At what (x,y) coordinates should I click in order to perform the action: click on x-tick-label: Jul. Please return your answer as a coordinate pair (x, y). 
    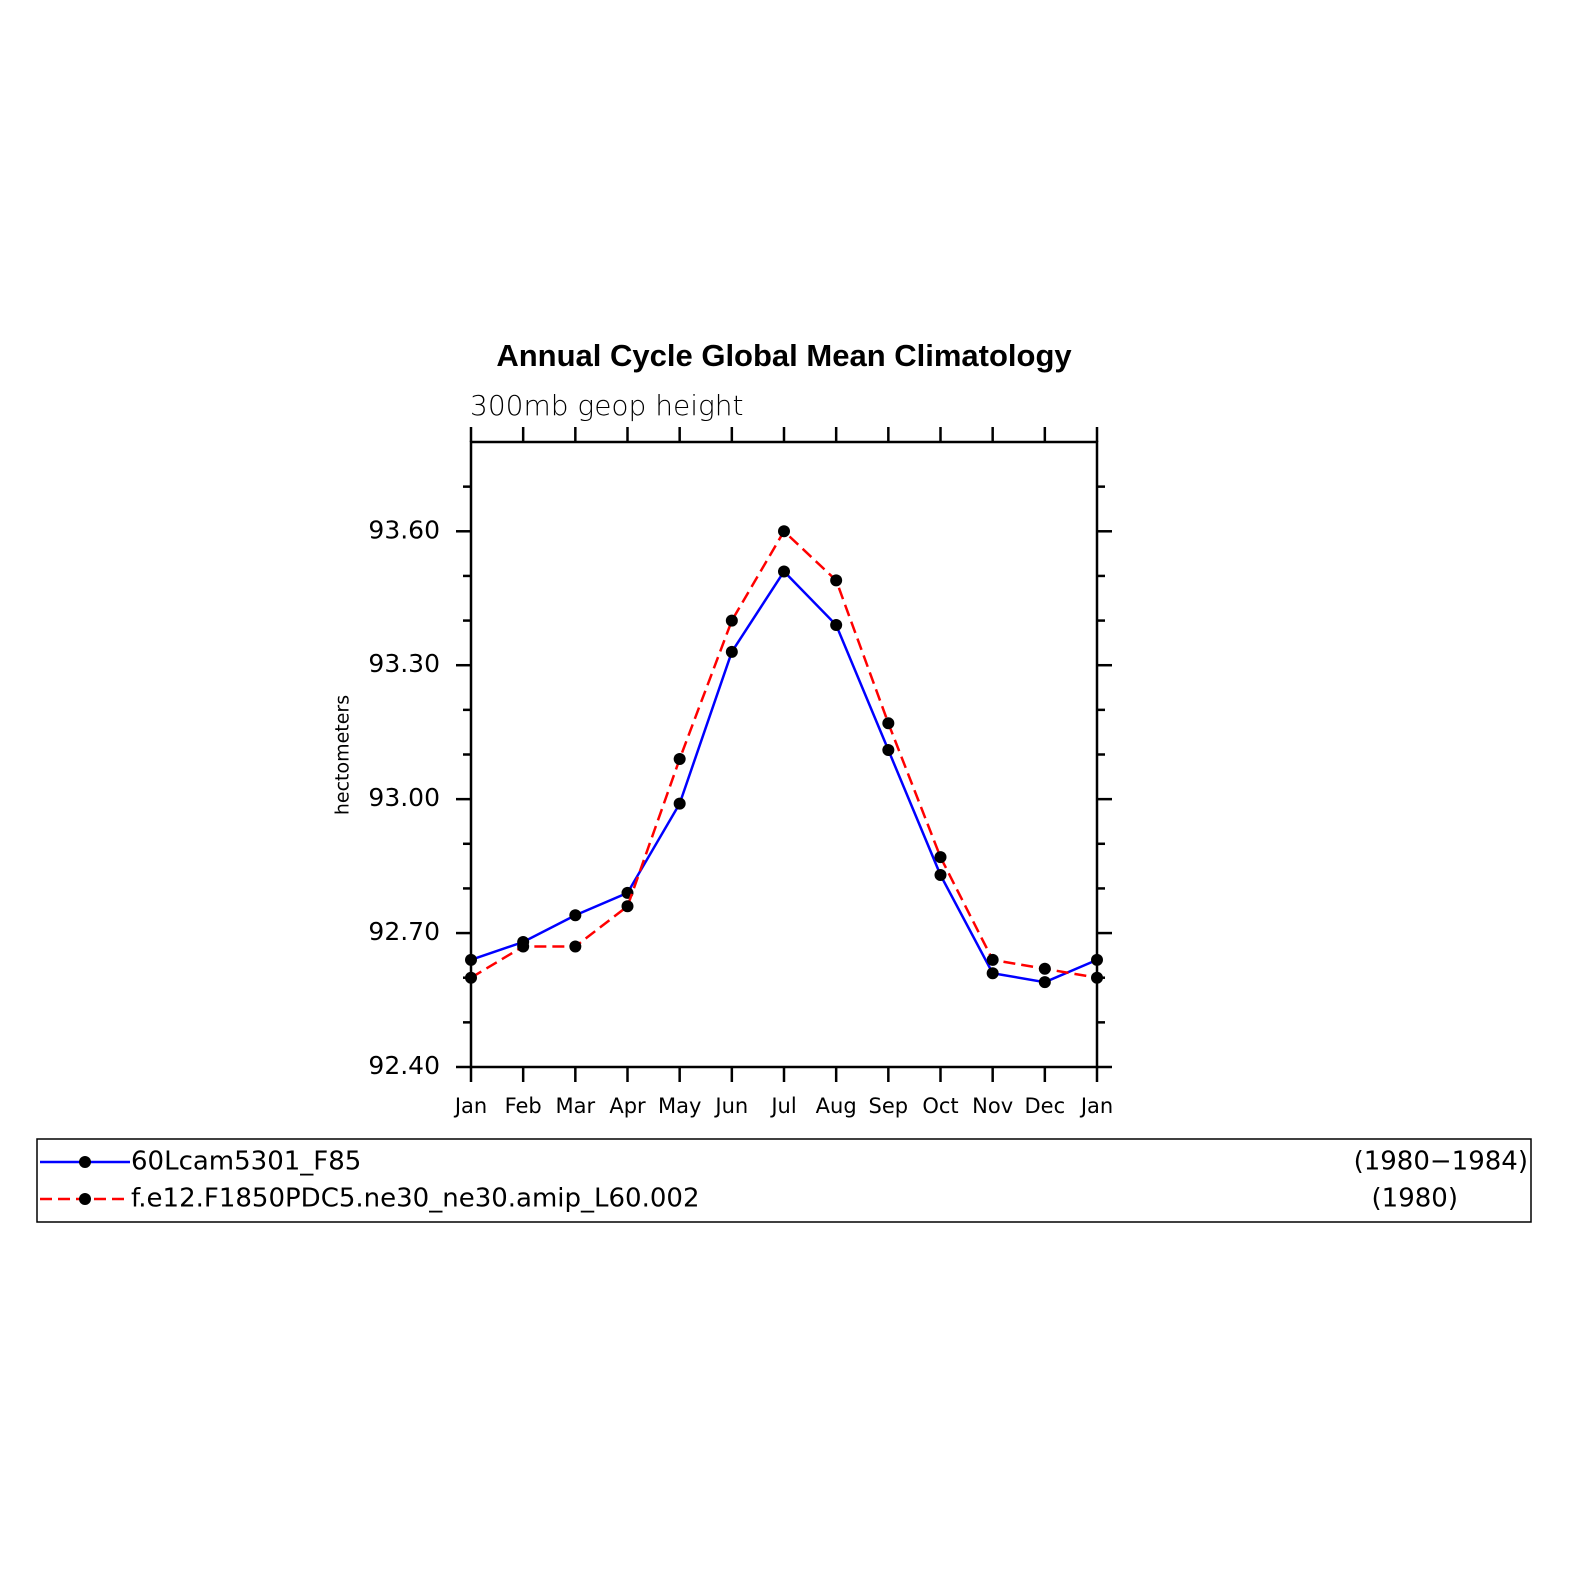
    Looking at the image, I should click on (782, 1106).